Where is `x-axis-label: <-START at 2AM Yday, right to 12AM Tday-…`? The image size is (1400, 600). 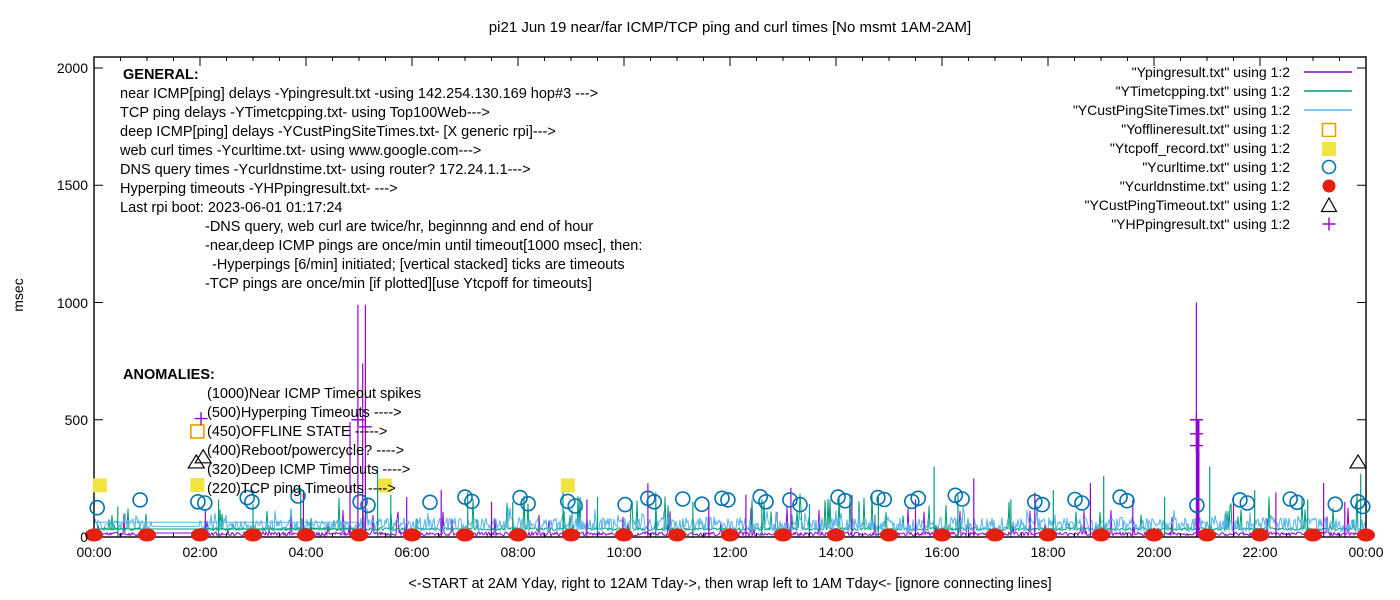 x-axis-label: <-START at 2AM Yday, right to 12AM Tday-… is located at coordinates (730, 584).